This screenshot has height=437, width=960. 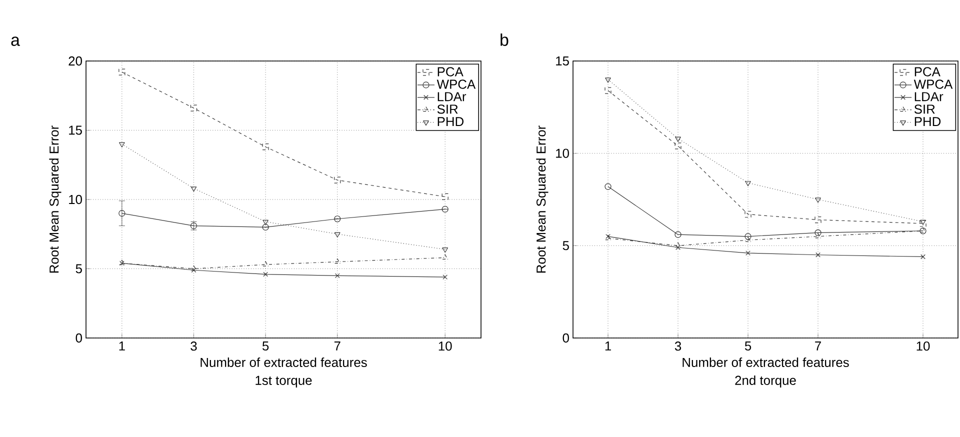 What do you see at coordinates (765, 381) in the screenshot?
I see `text: 2nd torque` at bounding box center [765, 381].